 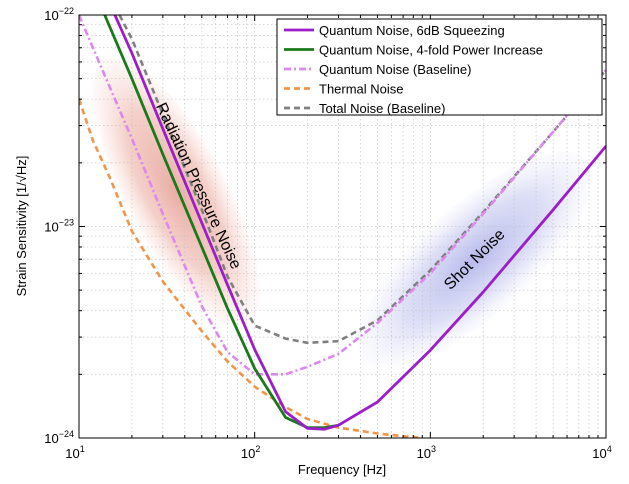 I want to click on x-tick-label: 10¹, so click(x=74, y=452).